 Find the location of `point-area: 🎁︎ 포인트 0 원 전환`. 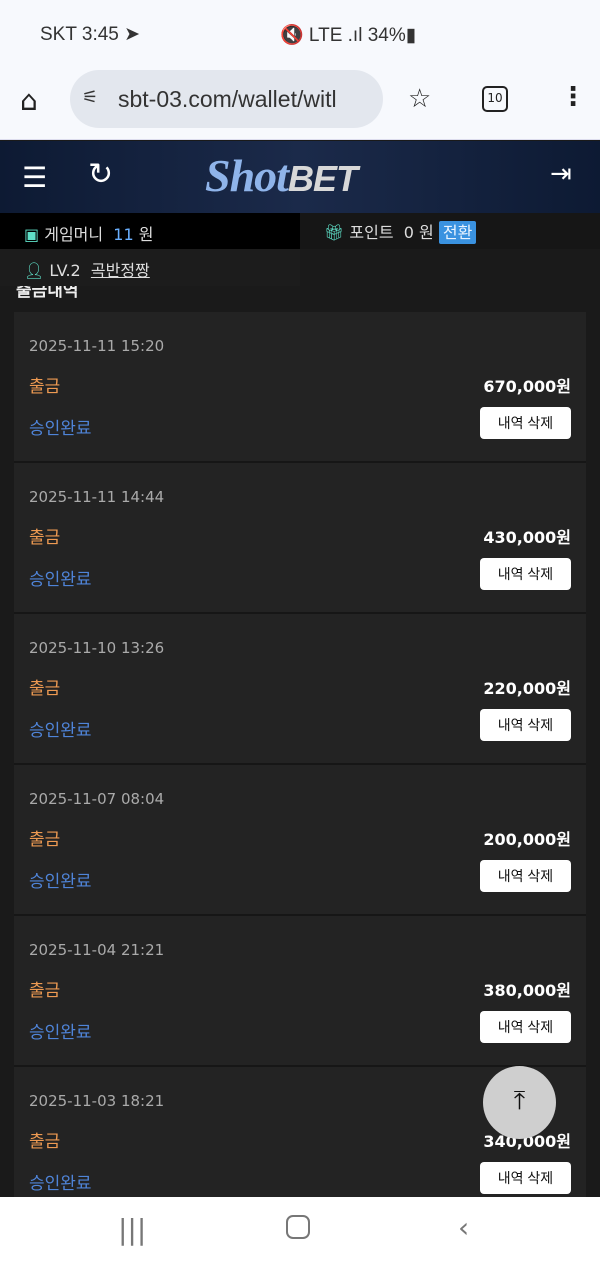

point-area: 🎁︎ 포인트 0 원 전환 is located at coordinates (450, 231).